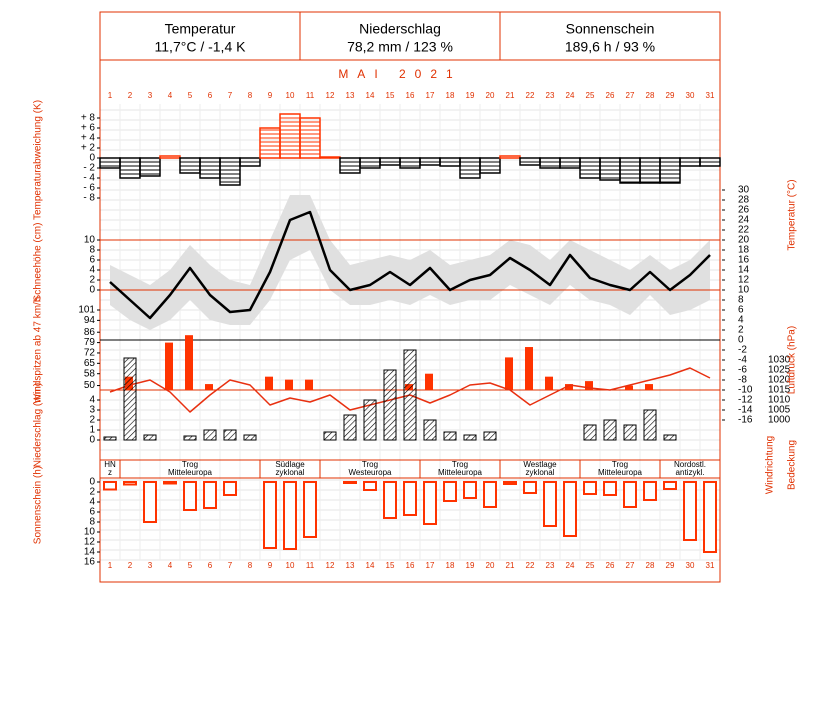  I want to click on tick-label: 4, so click(741, 320).